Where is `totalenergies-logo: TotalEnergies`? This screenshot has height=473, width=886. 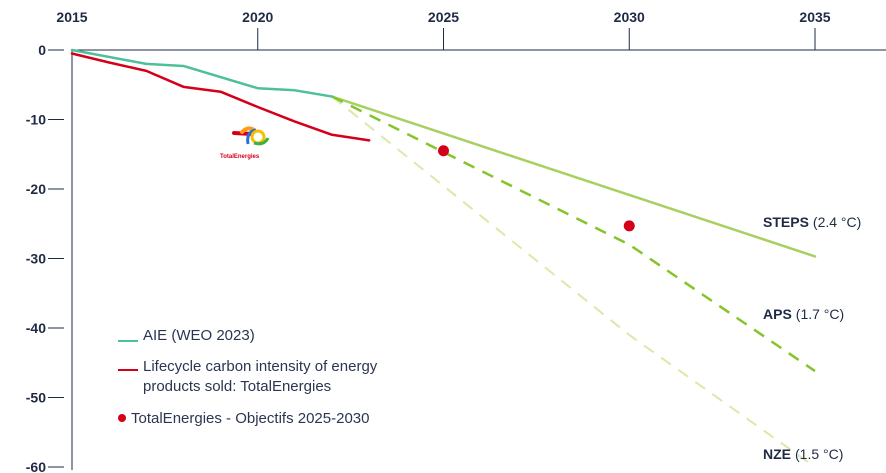 totalenergies-logo: TotalEnergies is located at coordinates (245, 143).